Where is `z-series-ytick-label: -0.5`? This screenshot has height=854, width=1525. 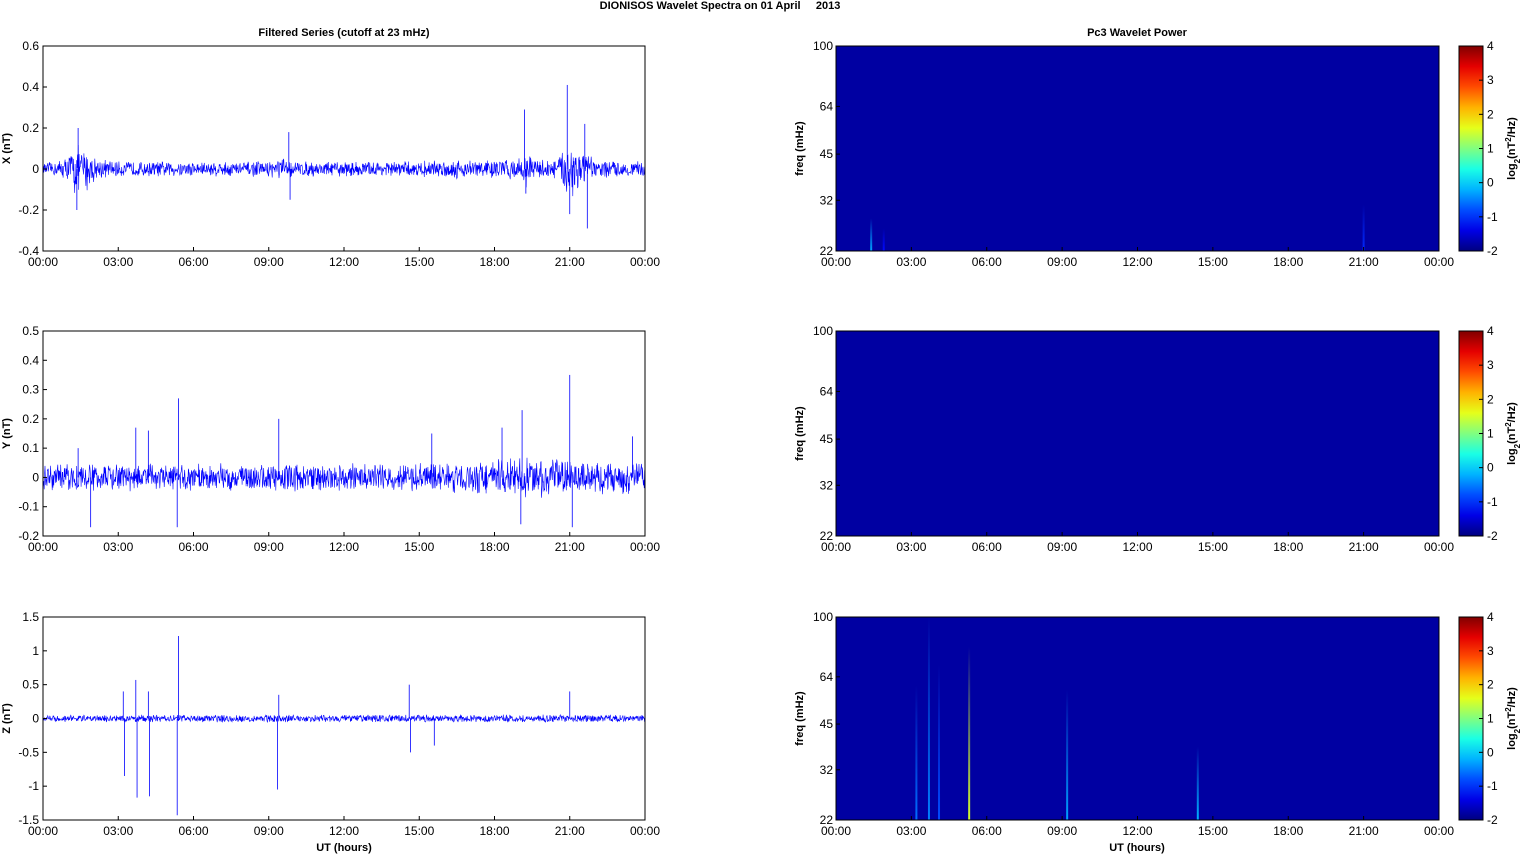 z-series-ytick-label: -0.5 is located at coordinates (28, 752).